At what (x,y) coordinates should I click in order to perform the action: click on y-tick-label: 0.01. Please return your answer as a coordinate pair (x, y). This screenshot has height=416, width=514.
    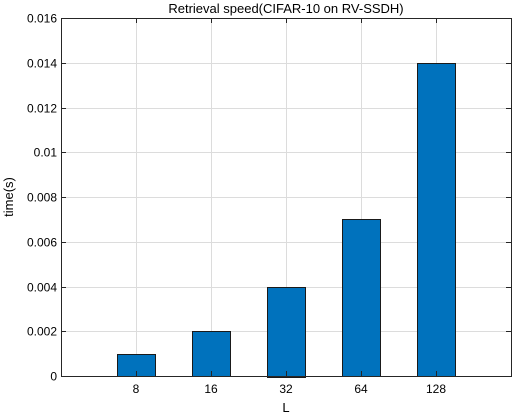
    Looking at the image, I should click on (46, 153).